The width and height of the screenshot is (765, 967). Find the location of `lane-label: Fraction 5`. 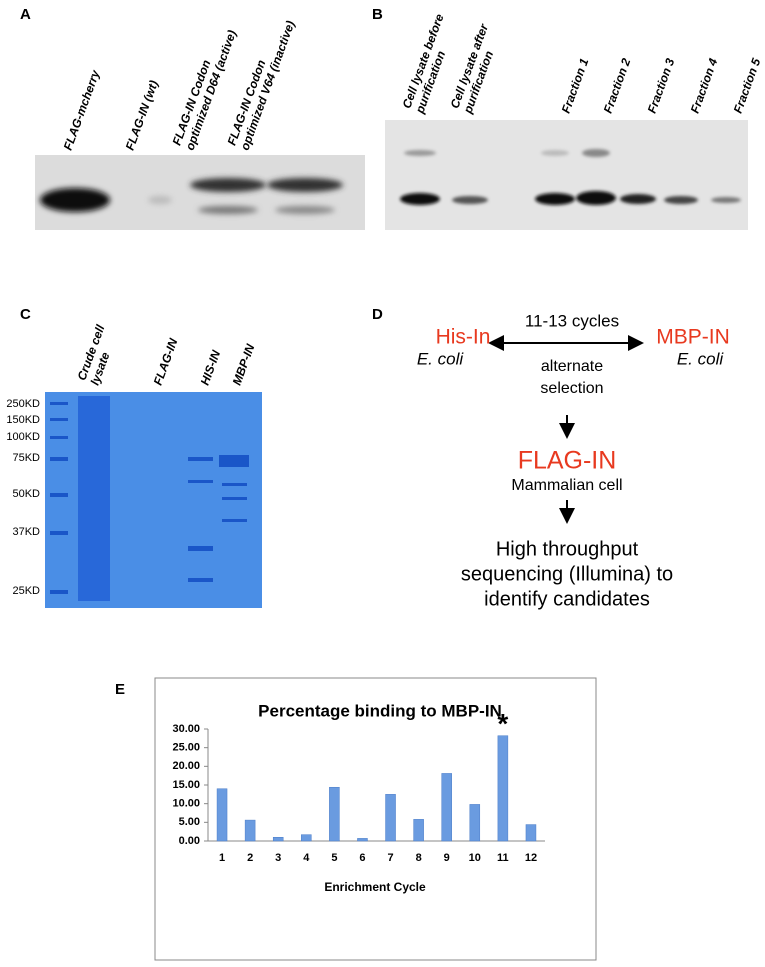

lane-label: Fraction 5 is located at coordinates (747, 85).